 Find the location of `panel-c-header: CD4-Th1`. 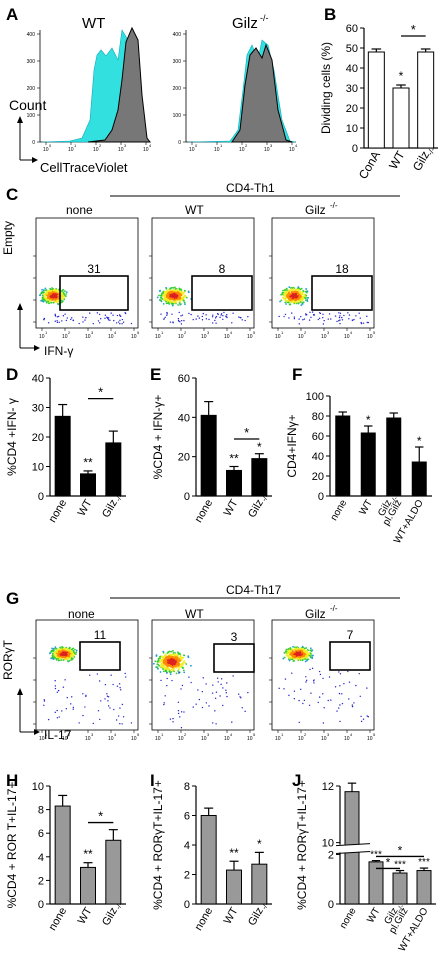

panel-c-header: CD4-Th1 is located at coordinates (250, 188).